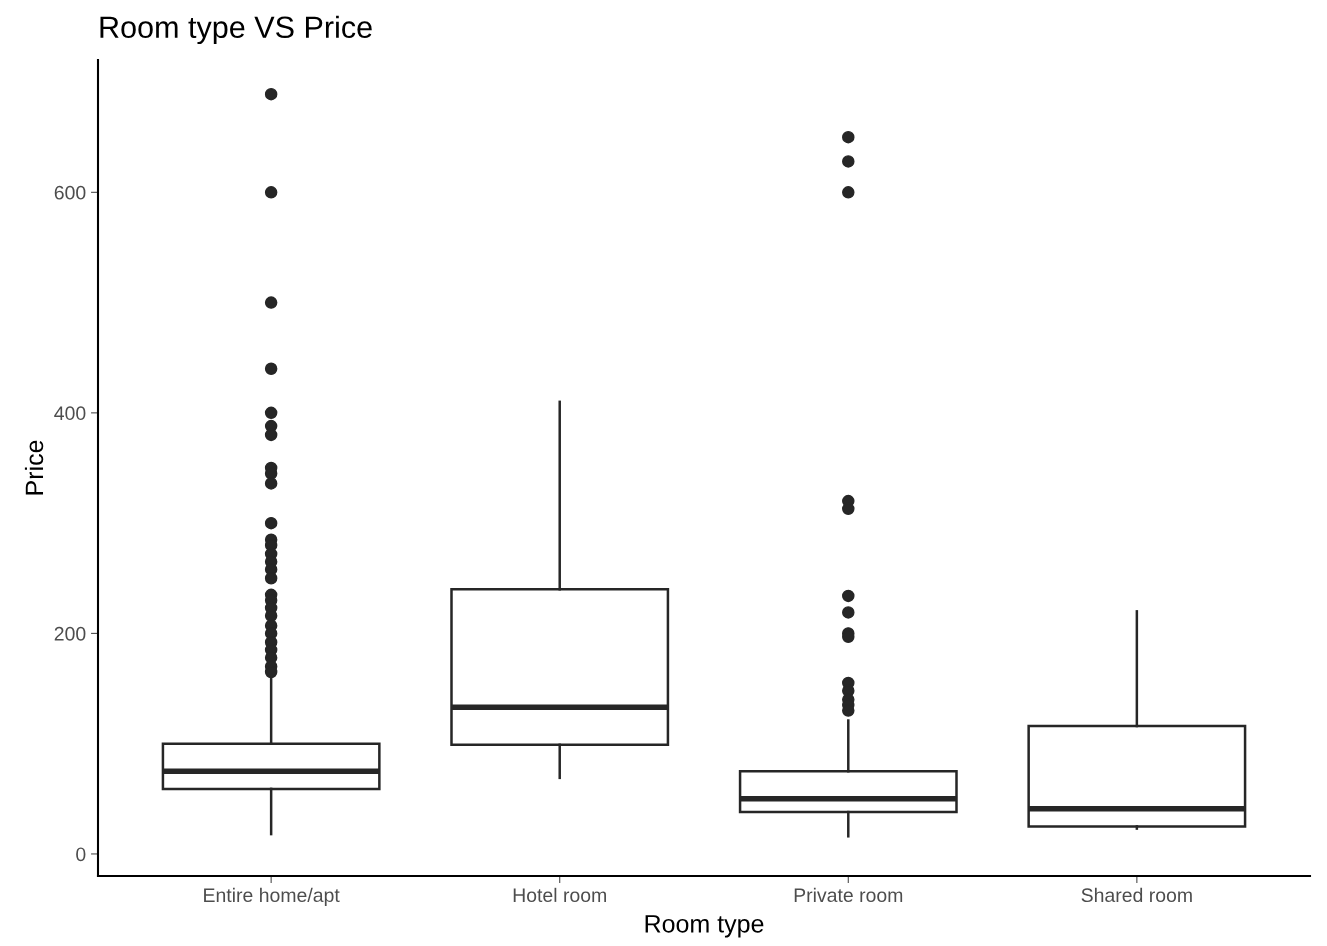 This screenshot has width=1327, height=946. I want to click on x-tick-label: Hotel room, so click(559, 895).